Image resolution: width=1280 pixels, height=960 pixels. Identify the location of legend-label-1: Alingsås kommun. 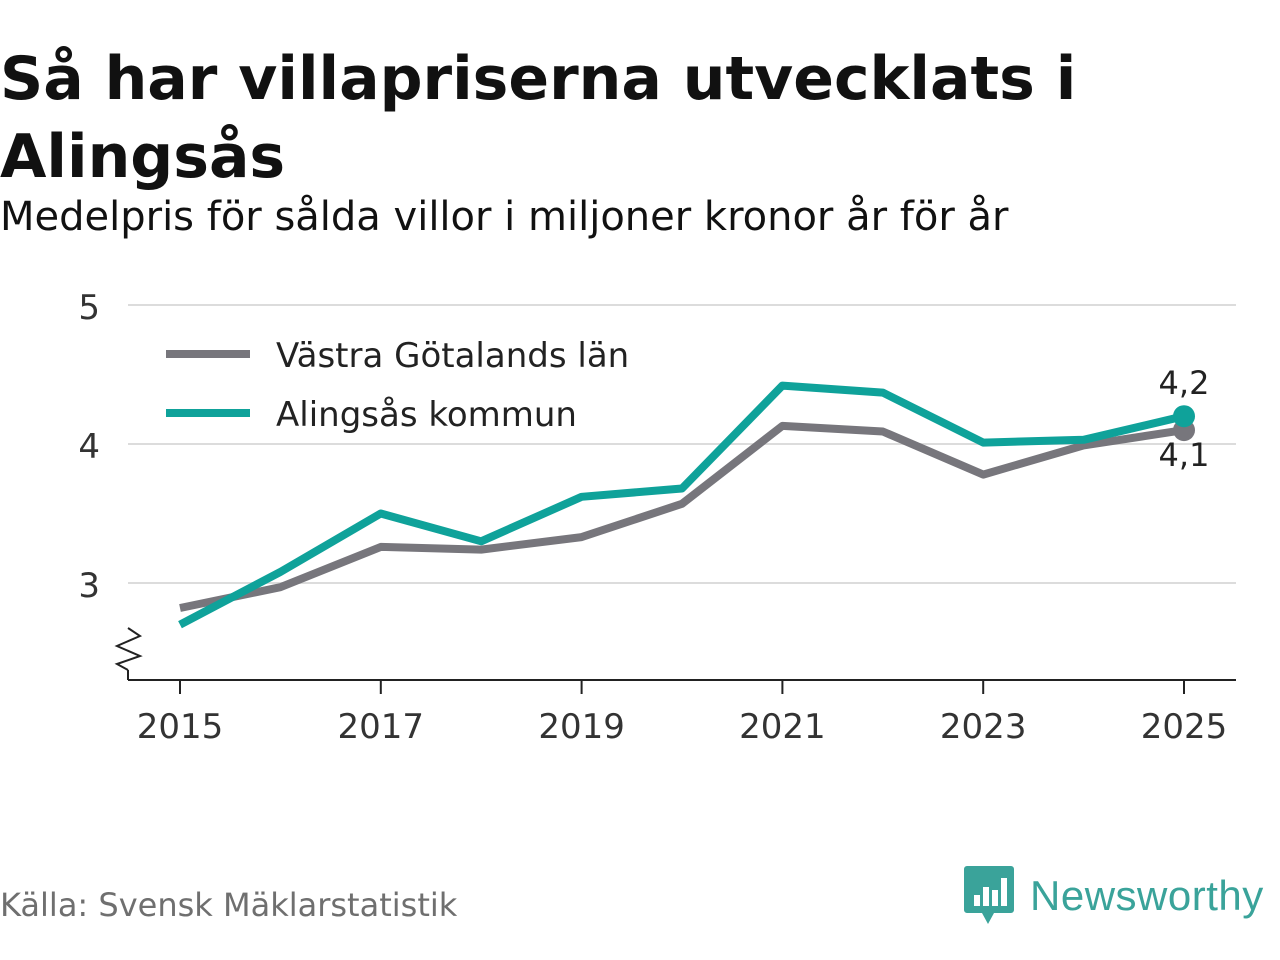
(426, 415).